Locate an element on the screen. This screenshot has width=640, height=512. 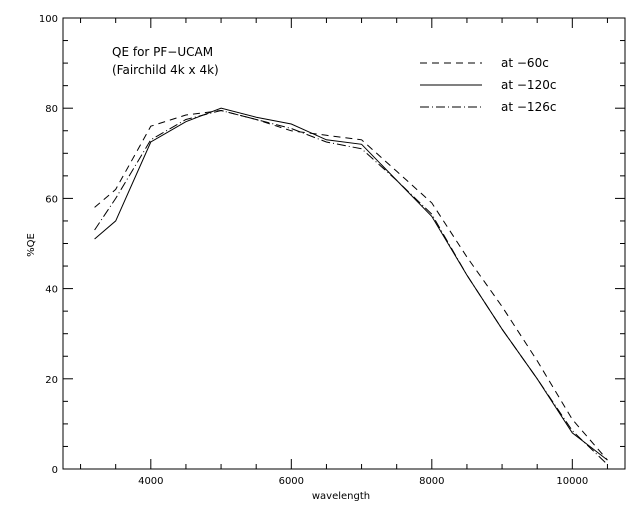
y-tick-label: 40 is located at coordinates (51, 290).